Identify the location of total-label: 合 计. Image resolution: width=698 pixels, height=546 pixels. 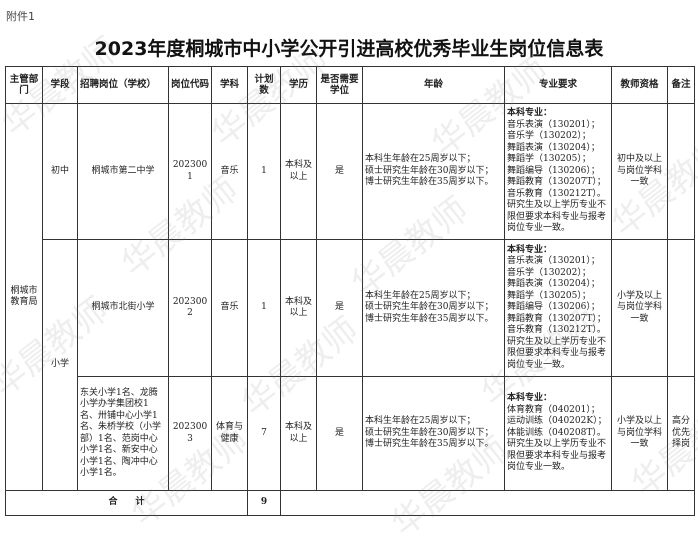
(126, 503).